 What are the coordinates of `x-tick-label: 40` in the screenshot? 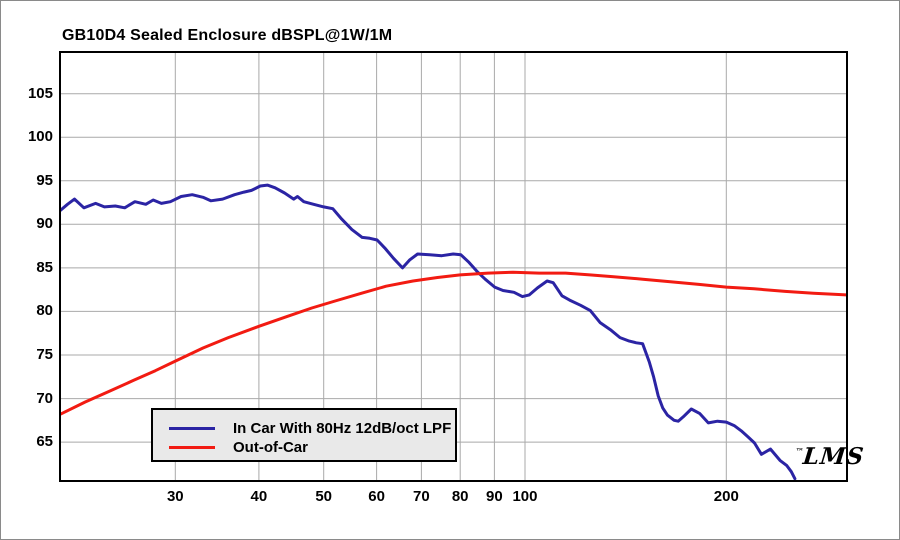 It's located at (259, 496).